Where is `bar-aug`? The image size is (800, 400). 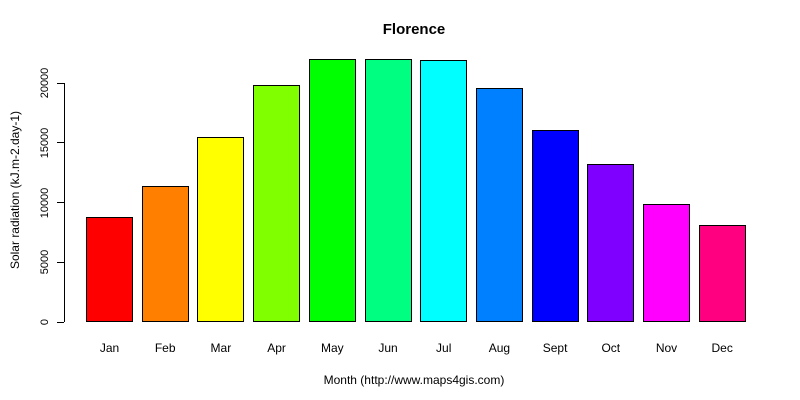
bar-aug is located at coordinates (499, 204).